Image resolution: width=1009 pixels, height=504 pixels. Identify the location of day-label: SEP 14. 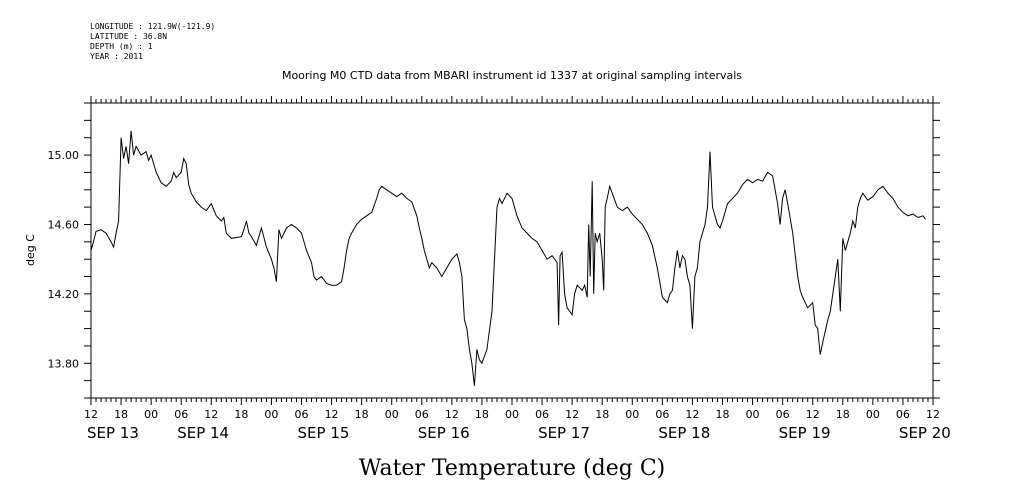
(203, 433).